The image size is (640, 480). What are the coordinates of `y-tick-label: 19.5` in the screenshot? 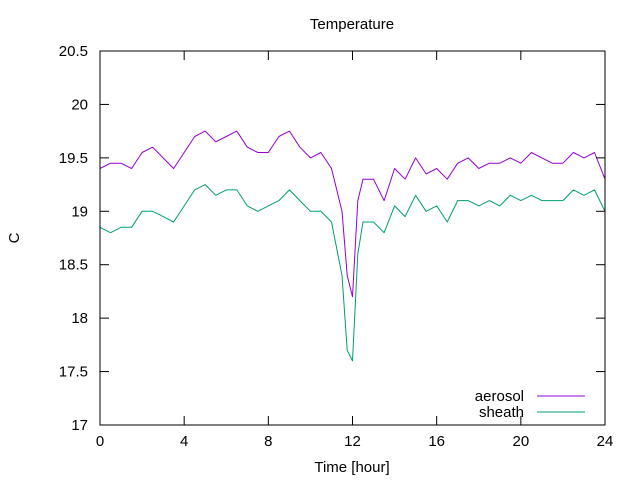 It's located at (73, 158).